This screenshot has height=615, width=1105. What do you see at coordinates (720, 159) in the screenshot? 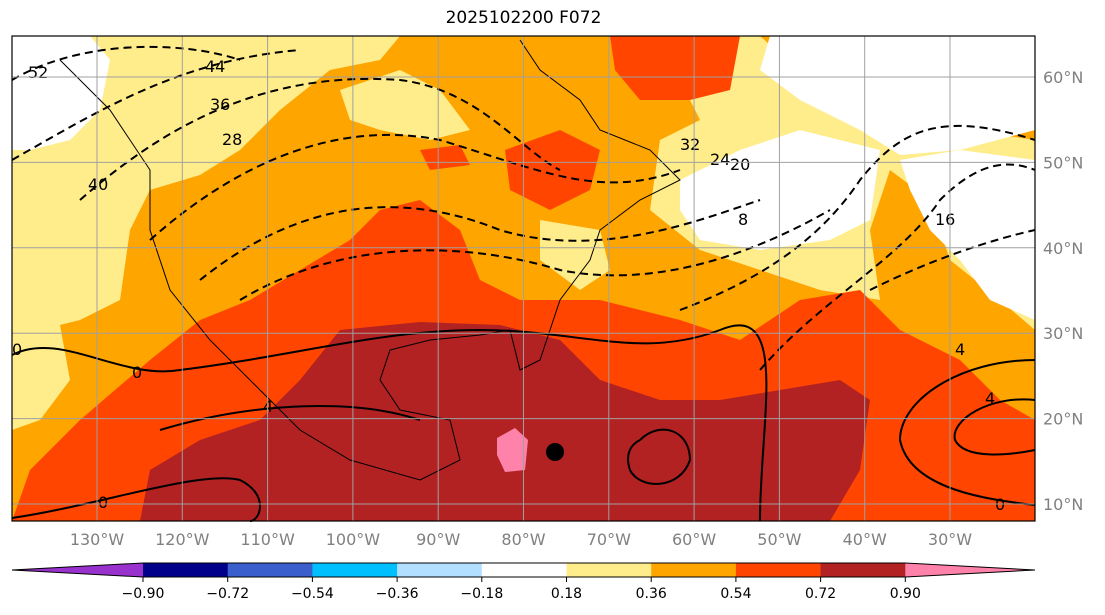
I see `contour-label: 24` at bounding box center [720, 159].